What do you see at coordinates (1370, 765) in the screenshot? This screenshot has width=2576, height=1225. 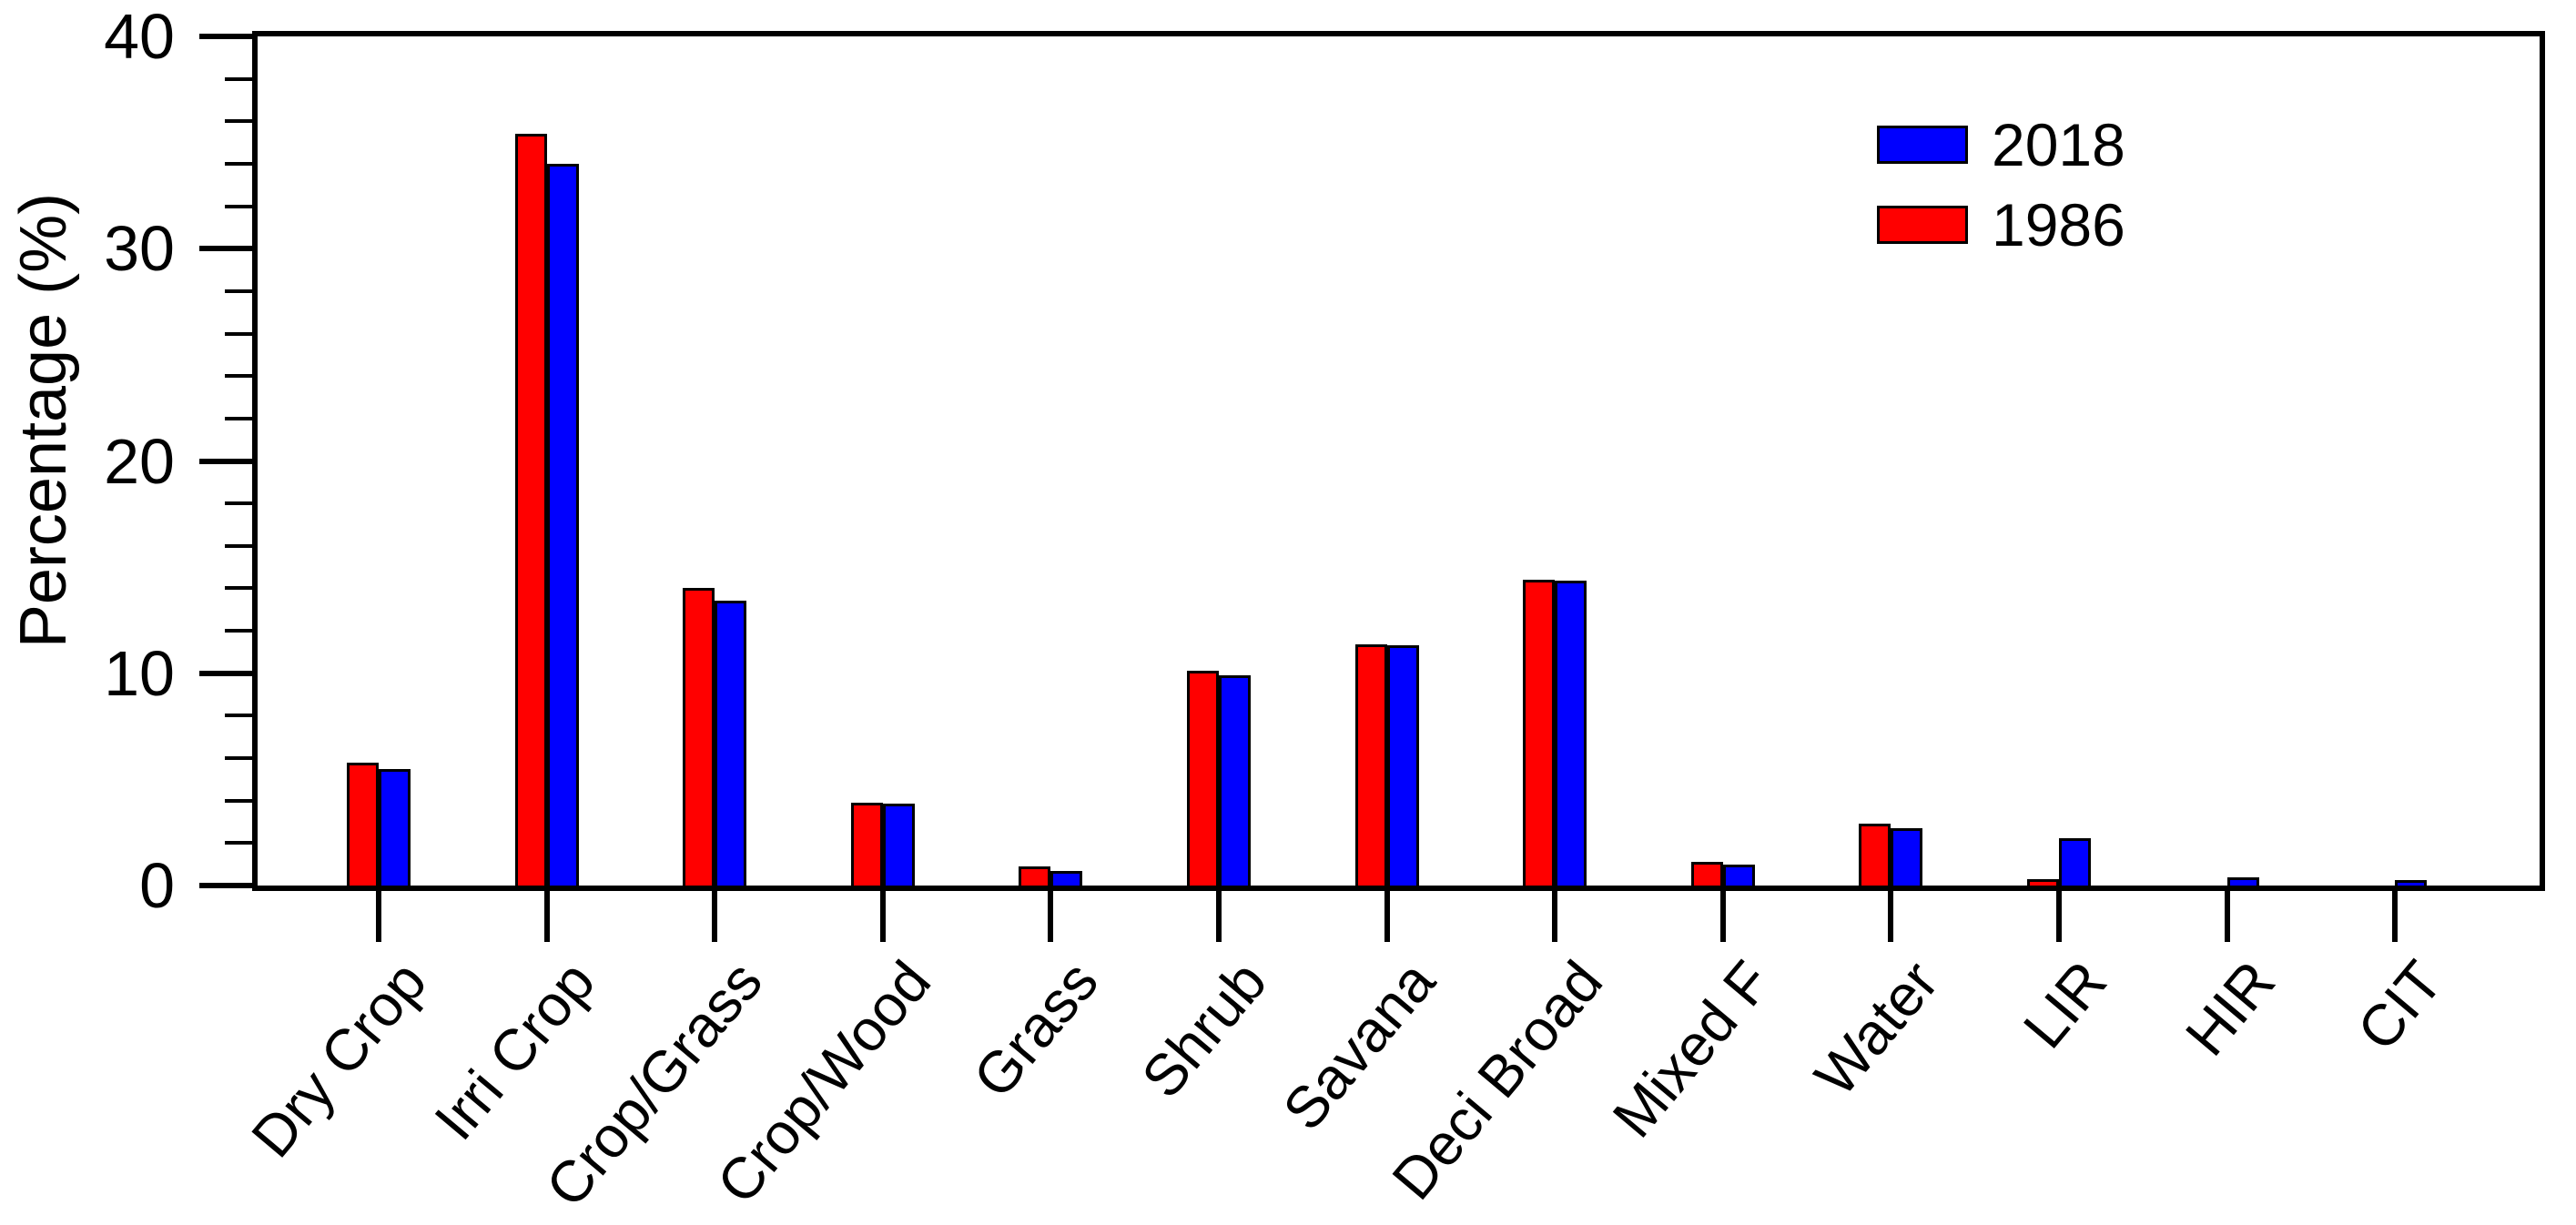 I see `bar-1986-savana` at bounding box center [1370, 765].